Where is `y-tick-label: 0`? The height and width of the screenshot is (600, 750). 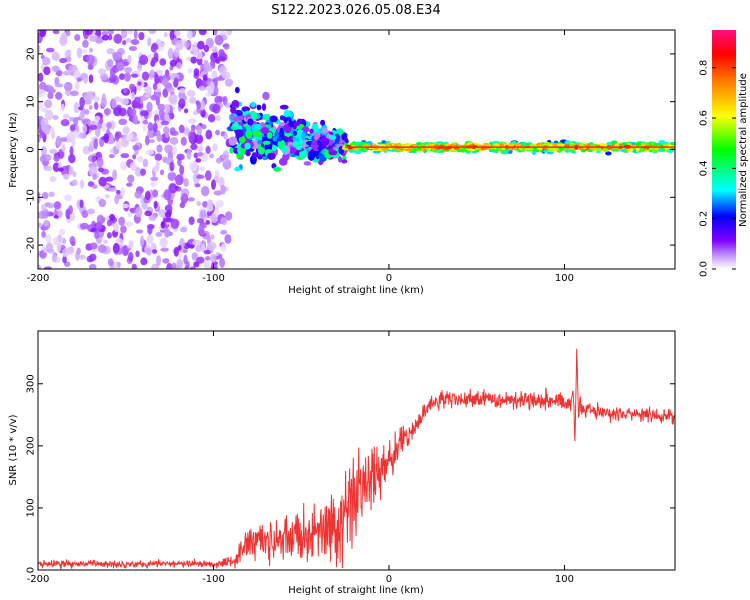
y-tick-label: 0 is located at coordinates (31, 570).